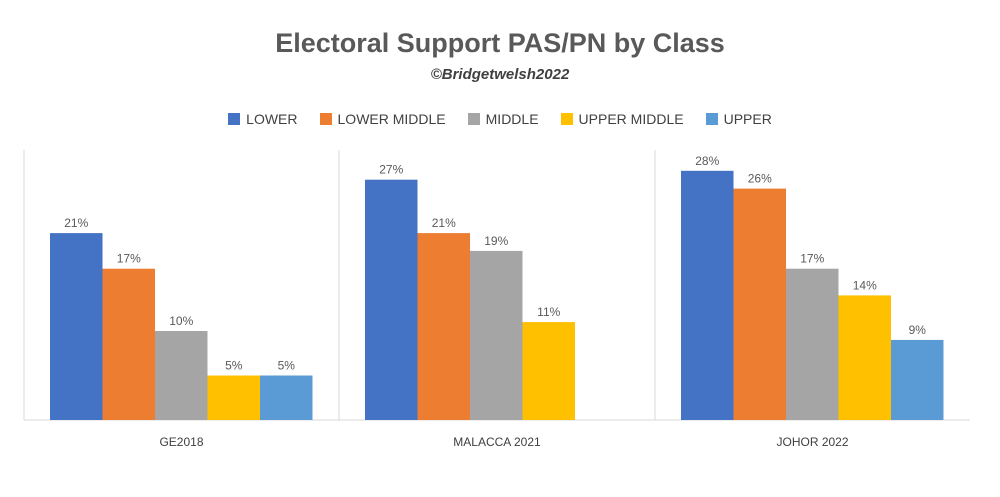 The height and width of the screenshot is (497, 1000). Describe the element at coordinates (500, 74) in the screenshot. I see `chart-subtitle: ©Bridgetwelsh2022` at that location.